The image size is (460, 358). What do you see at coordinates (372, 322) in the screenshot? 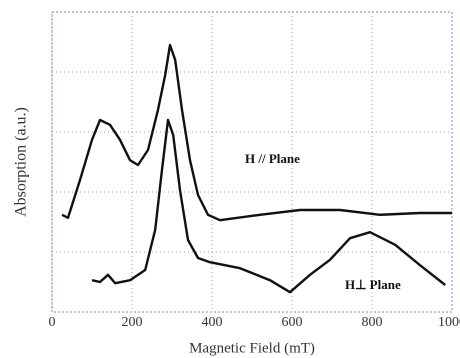
I see `x-tick-label: 800` at bounding box center [372, 322].